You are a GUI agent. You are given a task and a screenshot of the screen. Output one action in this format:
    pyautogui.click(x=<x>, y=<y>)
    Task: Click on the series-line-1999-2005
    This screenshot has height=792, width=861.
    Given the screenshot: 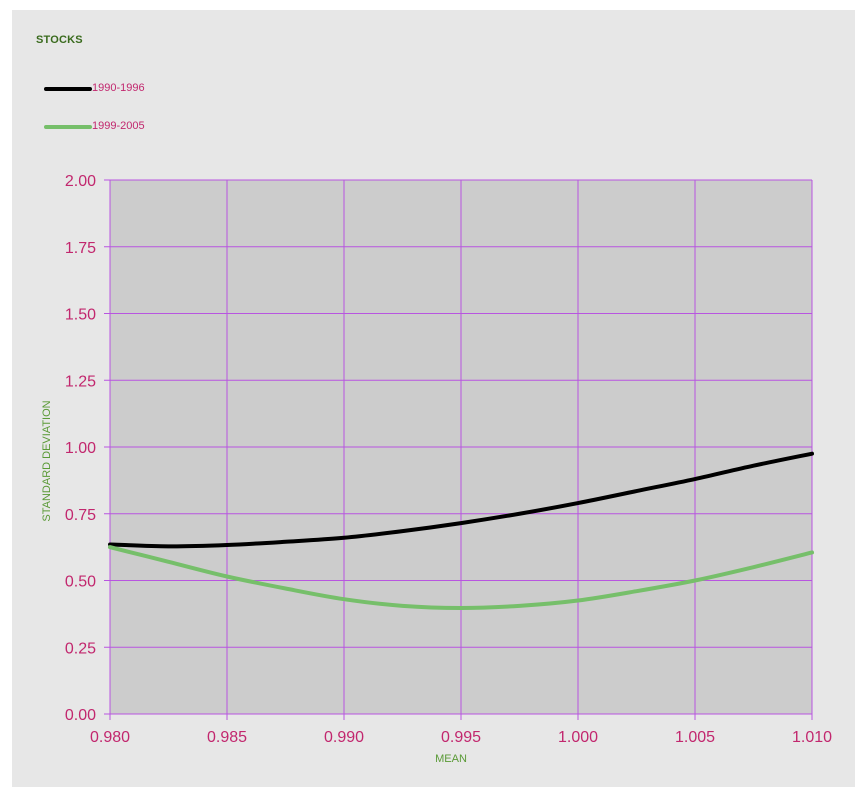 What is the action you would take?
    pyautogui.click(x=461, y=578)
    